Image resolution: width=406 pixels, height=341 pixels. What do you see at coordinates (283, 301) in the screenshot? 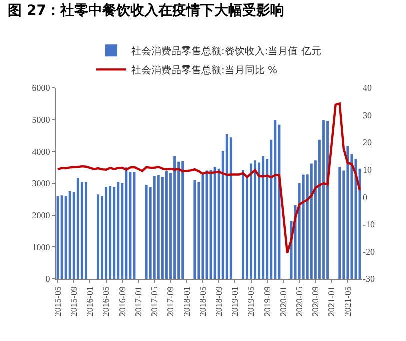
I see `x-tick-label: 2020-01` at bounding box center [283, 301].